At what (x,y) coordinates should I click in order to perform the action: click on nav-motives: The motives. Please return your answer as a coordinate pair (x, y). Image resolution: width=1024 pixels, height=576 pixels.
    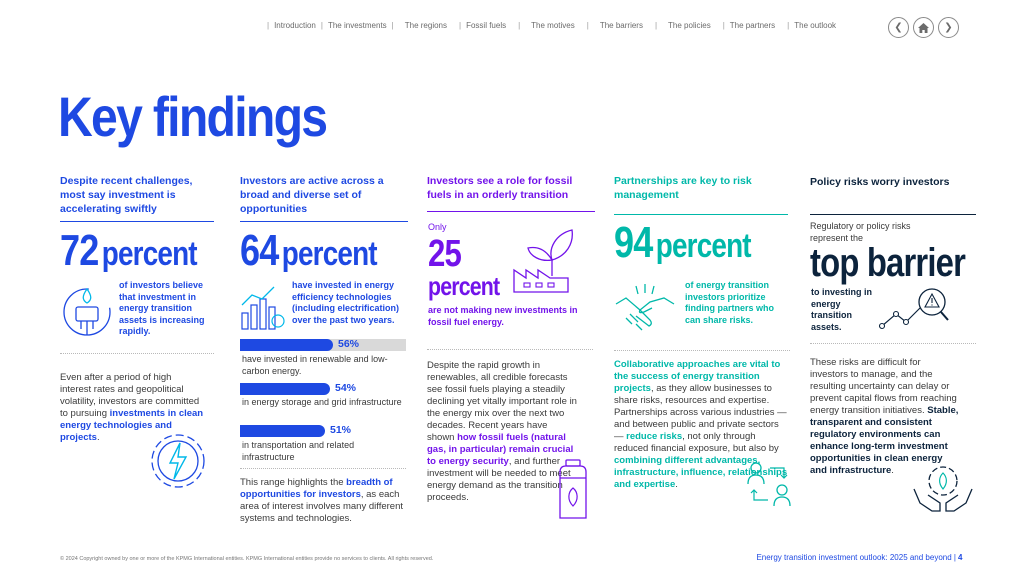
    Looking at the image, I should click on (553, 25).